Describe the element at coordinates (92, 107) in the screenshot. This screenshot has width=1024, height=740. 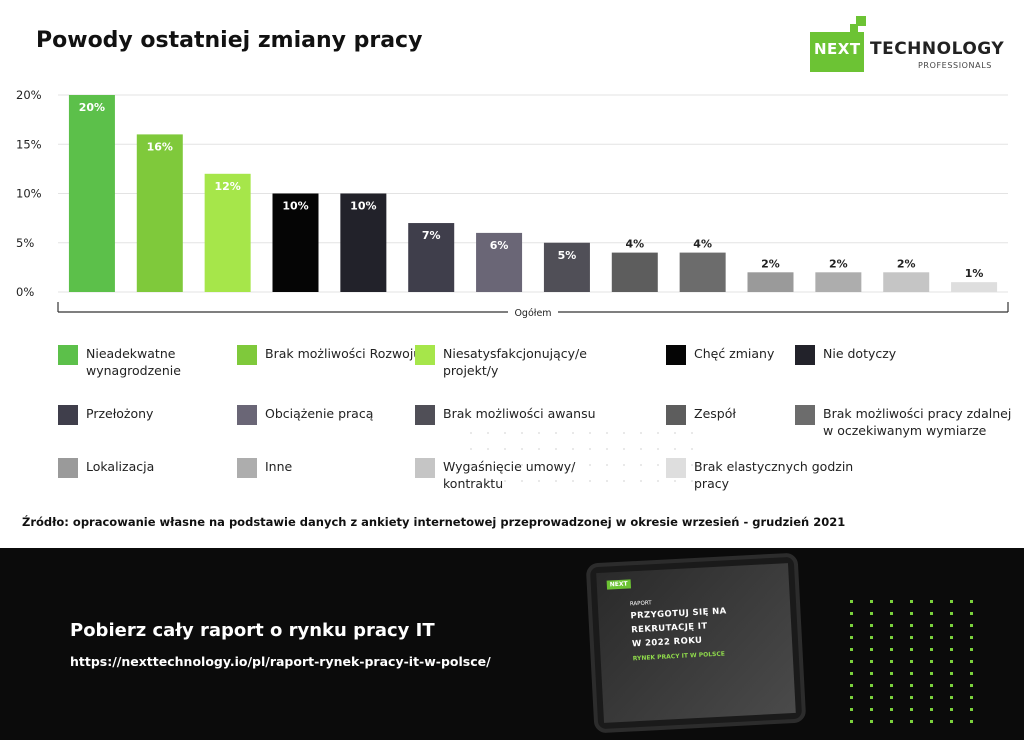
I see `data-label: 20%` at that location.